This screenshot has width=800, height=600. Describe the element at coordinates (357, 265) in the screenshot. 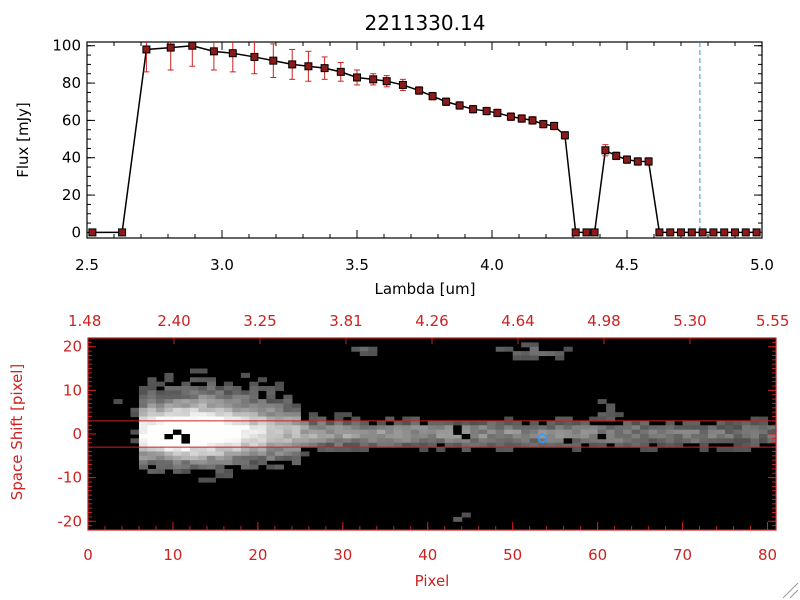

I see `x-tick-label: 3.5` at that location.